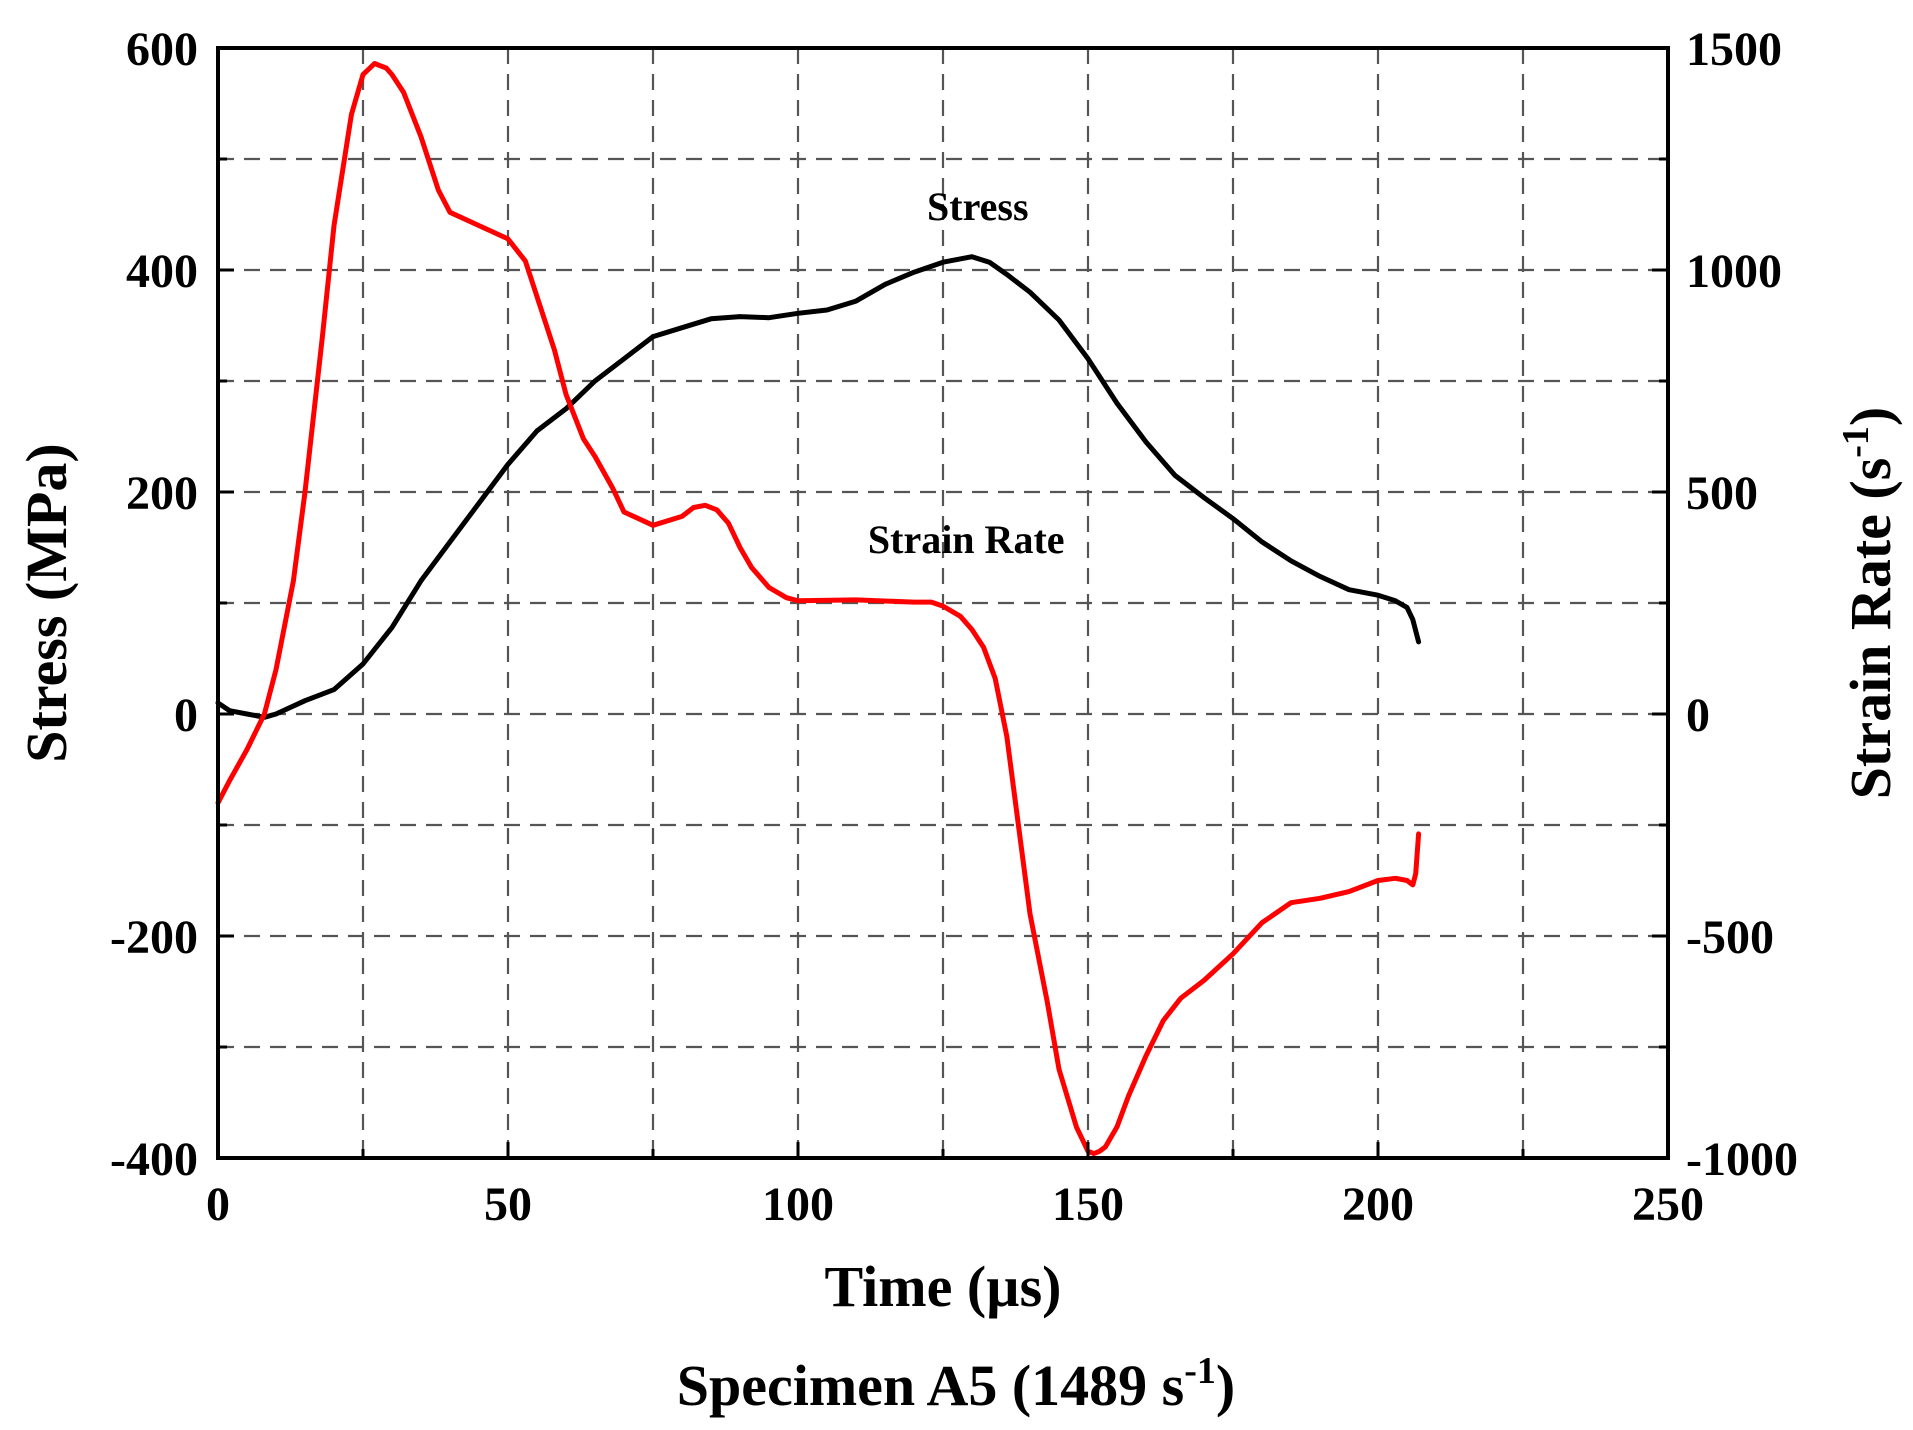 The width and height of the screenshot is (1913, 1430). Describe the element at coordinates (162, 271) in the screenshot. I see `y-tick-label: 400` at that location.